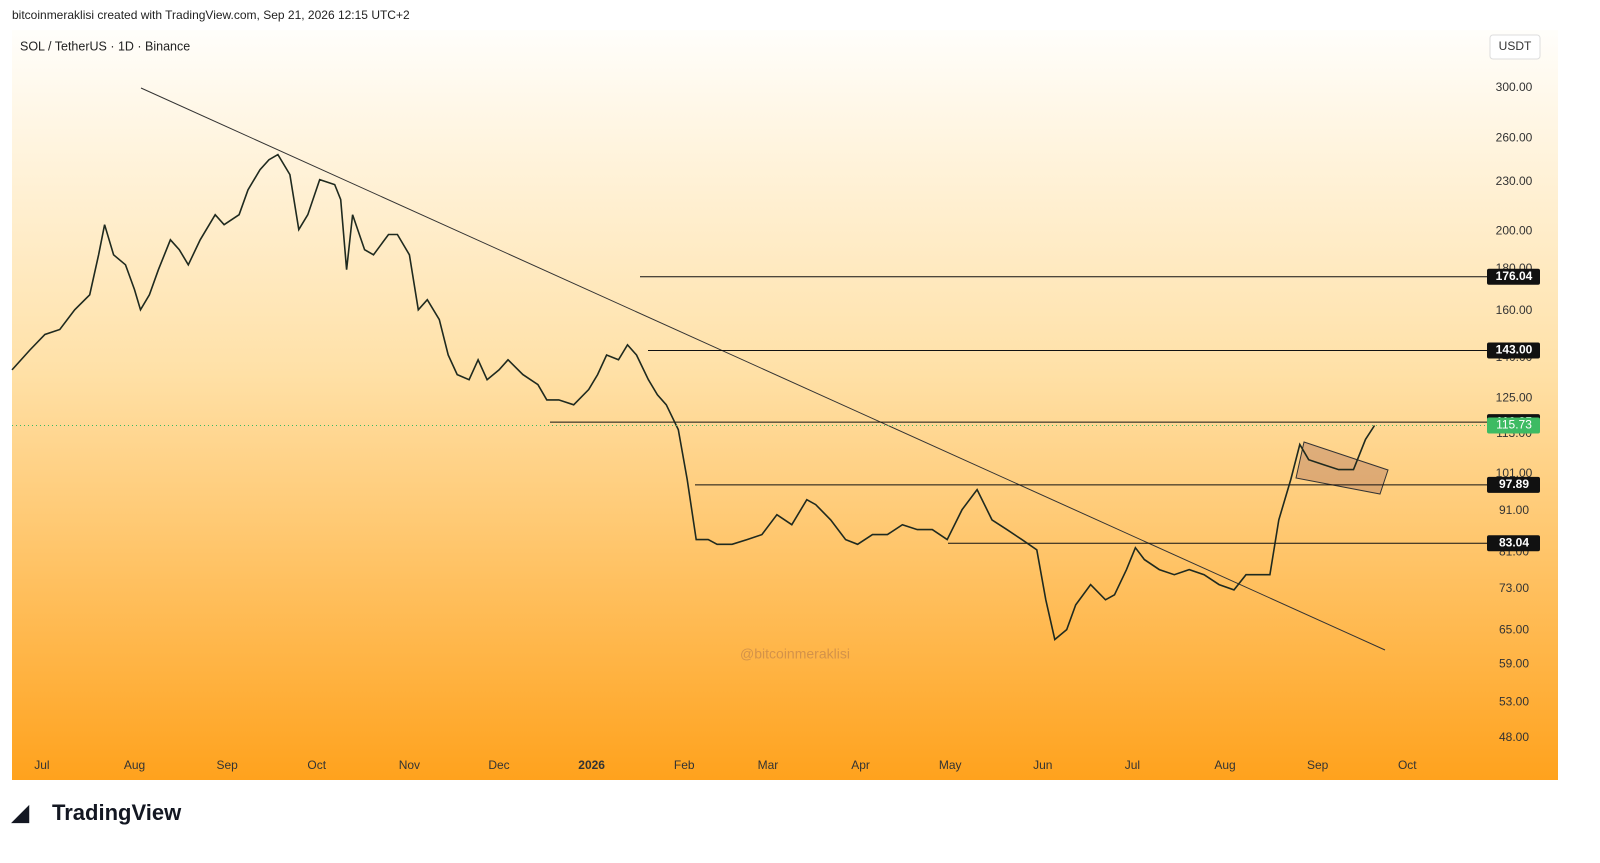 The width and height of the screenshot is (1600, 863). I want to click on watermark: @bitcoinmeraklisi, so click(795, 654).